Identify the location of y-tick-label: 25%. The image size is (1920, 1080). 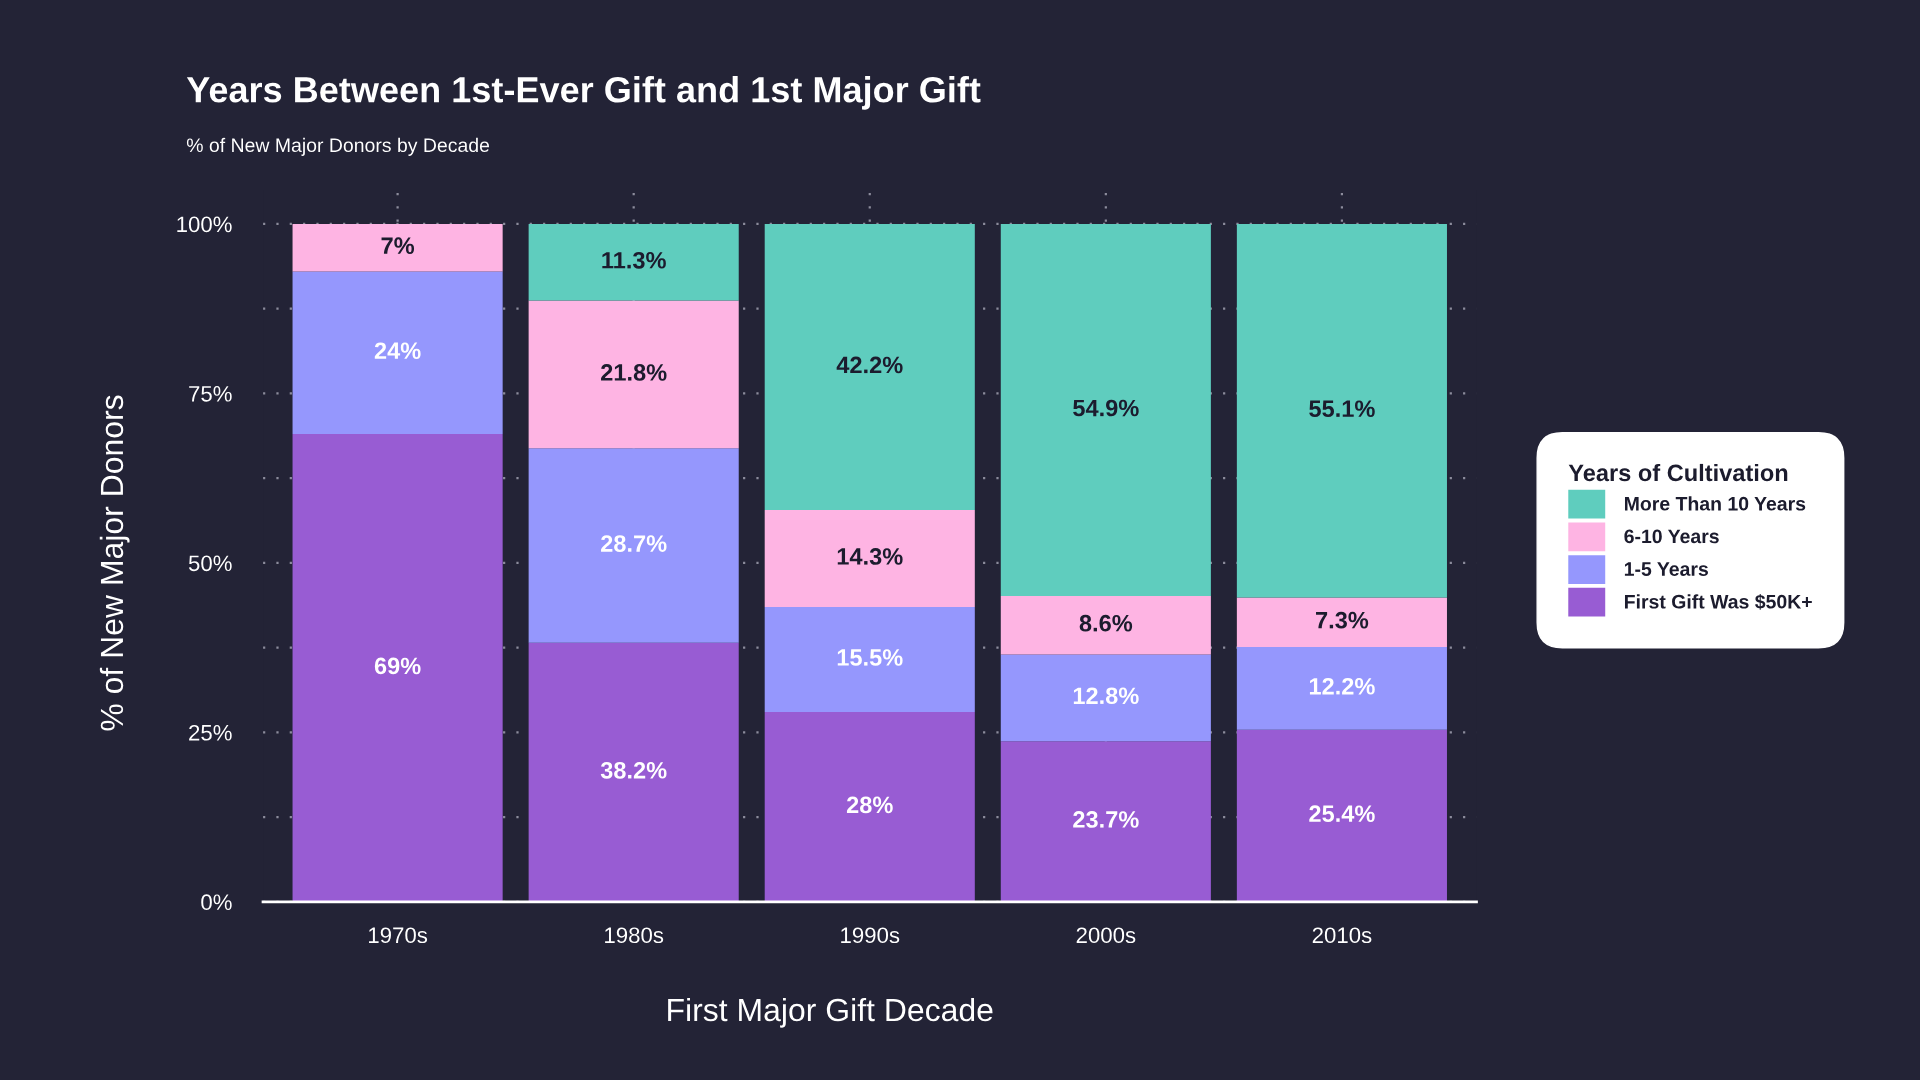
(210, 732).